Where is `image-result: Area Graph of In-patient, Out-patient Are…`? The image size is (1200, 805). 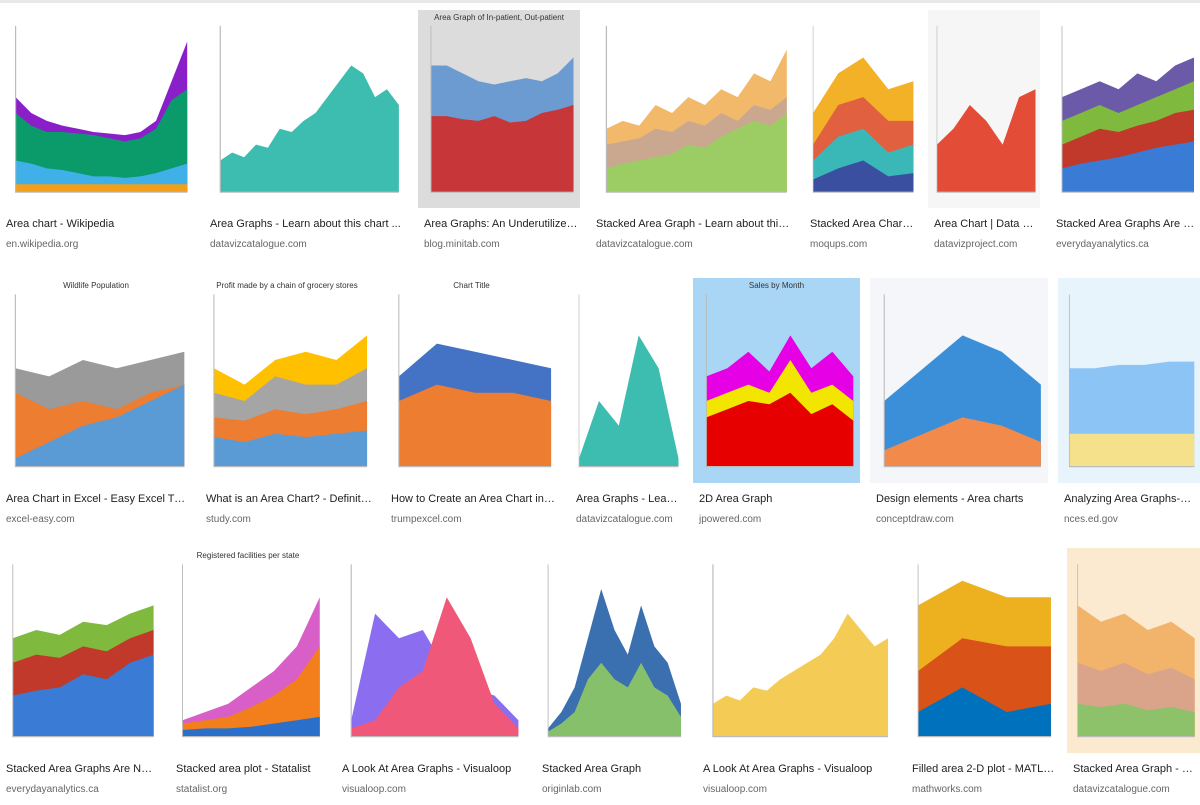 image-result: Area Graph of In-patient, Out-patient Are… is located at coordinates (499, 135).